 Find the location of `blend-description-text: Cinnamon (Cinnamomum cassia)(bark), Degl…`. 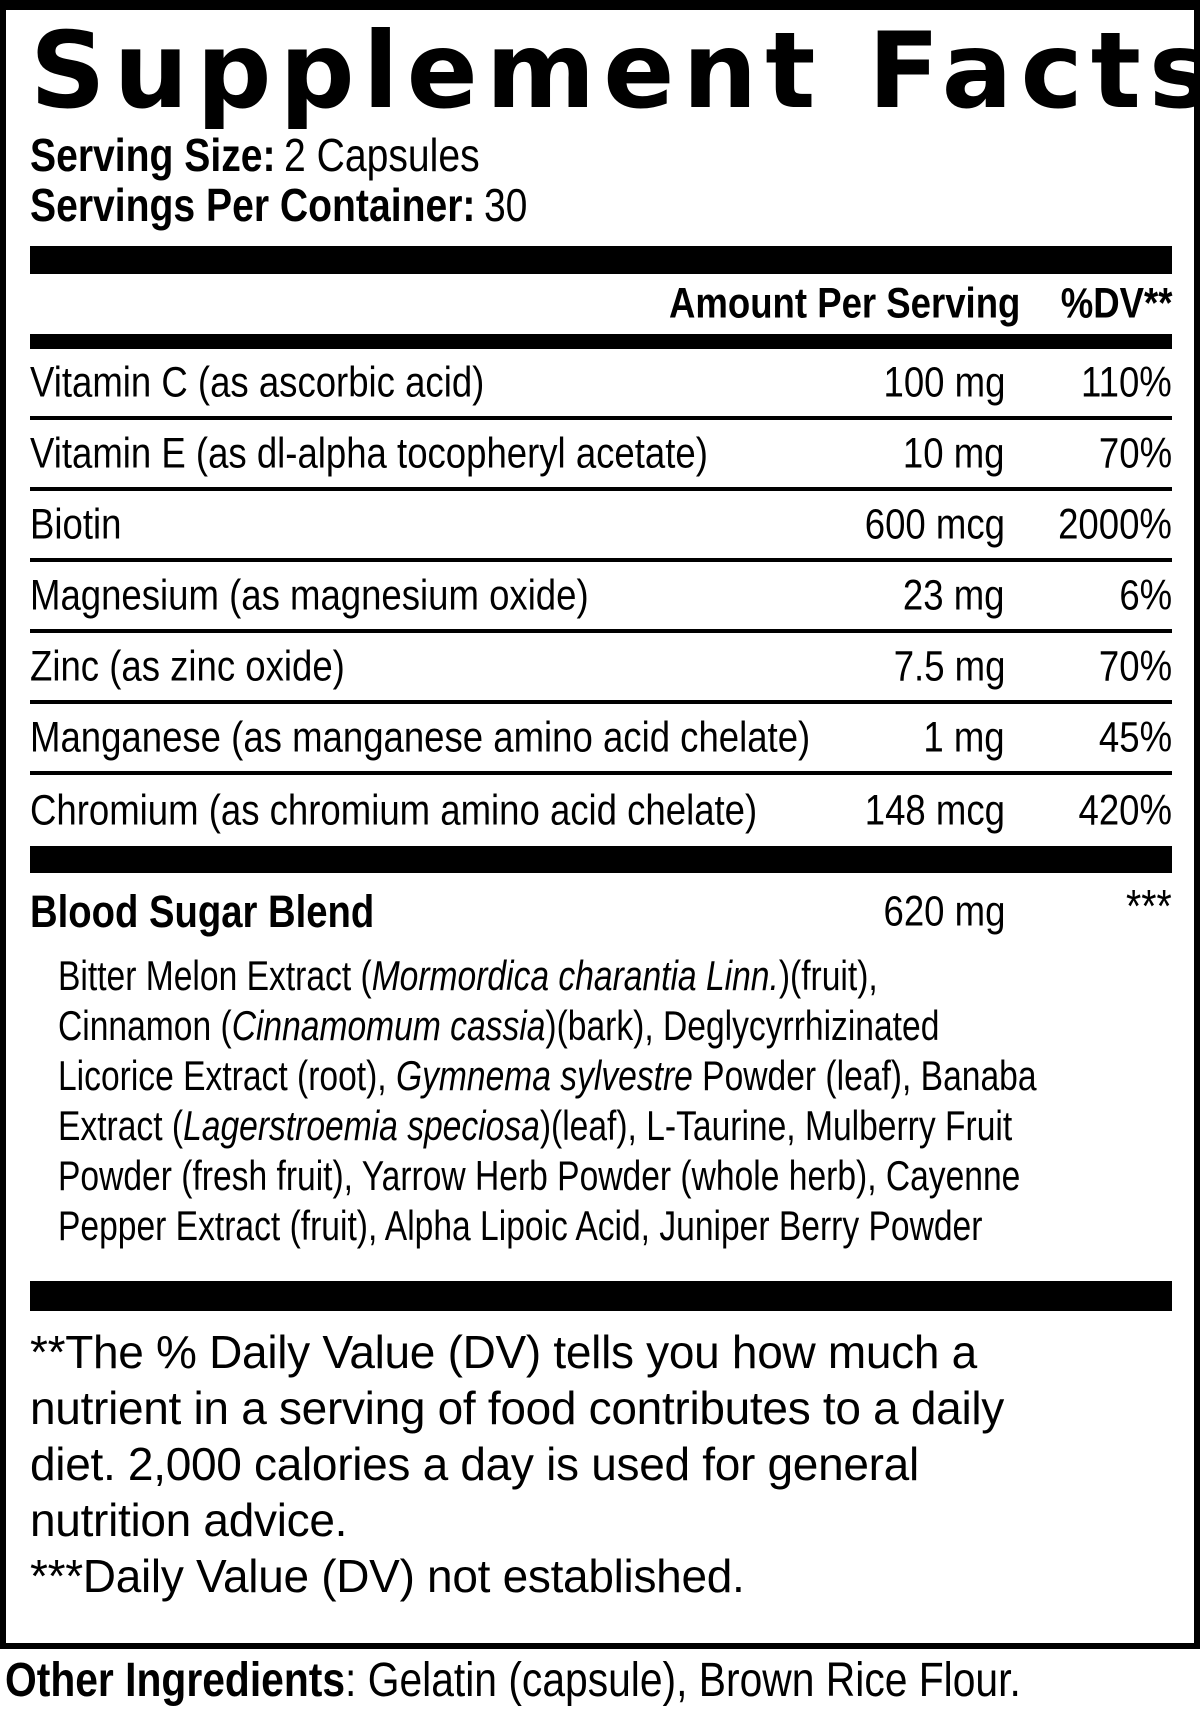

blend-description-text: Cinnamon (Cinnamomum cassia)(bark), Degl… is located at coordinates (499, 1025).